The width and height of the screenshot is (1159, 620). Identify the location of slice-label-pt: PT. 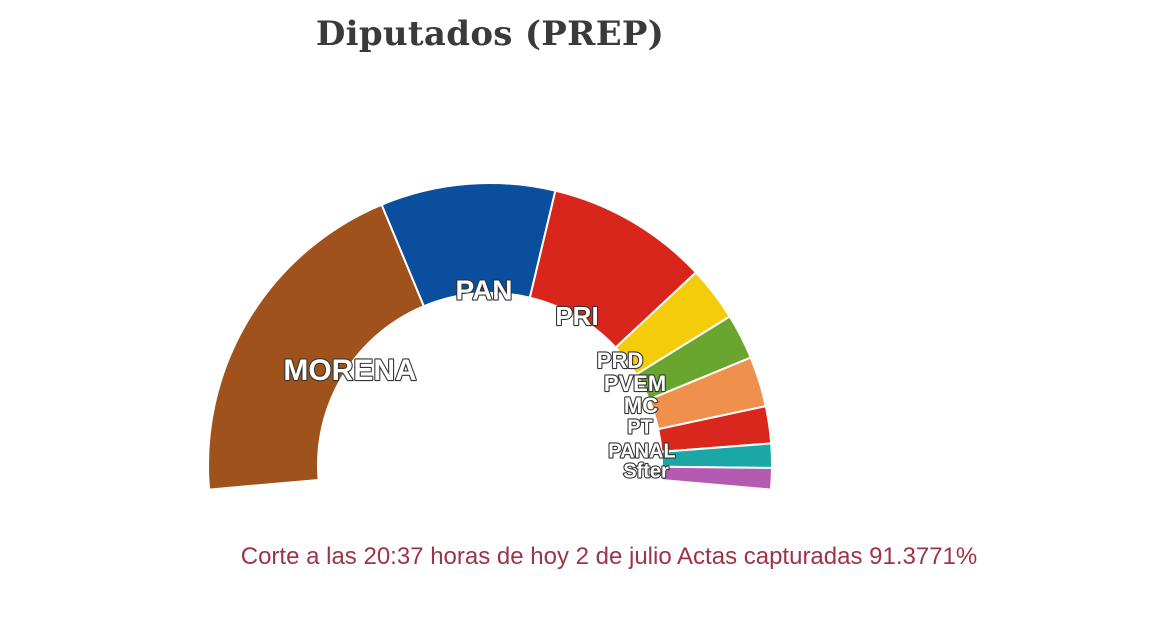
(640, 427).